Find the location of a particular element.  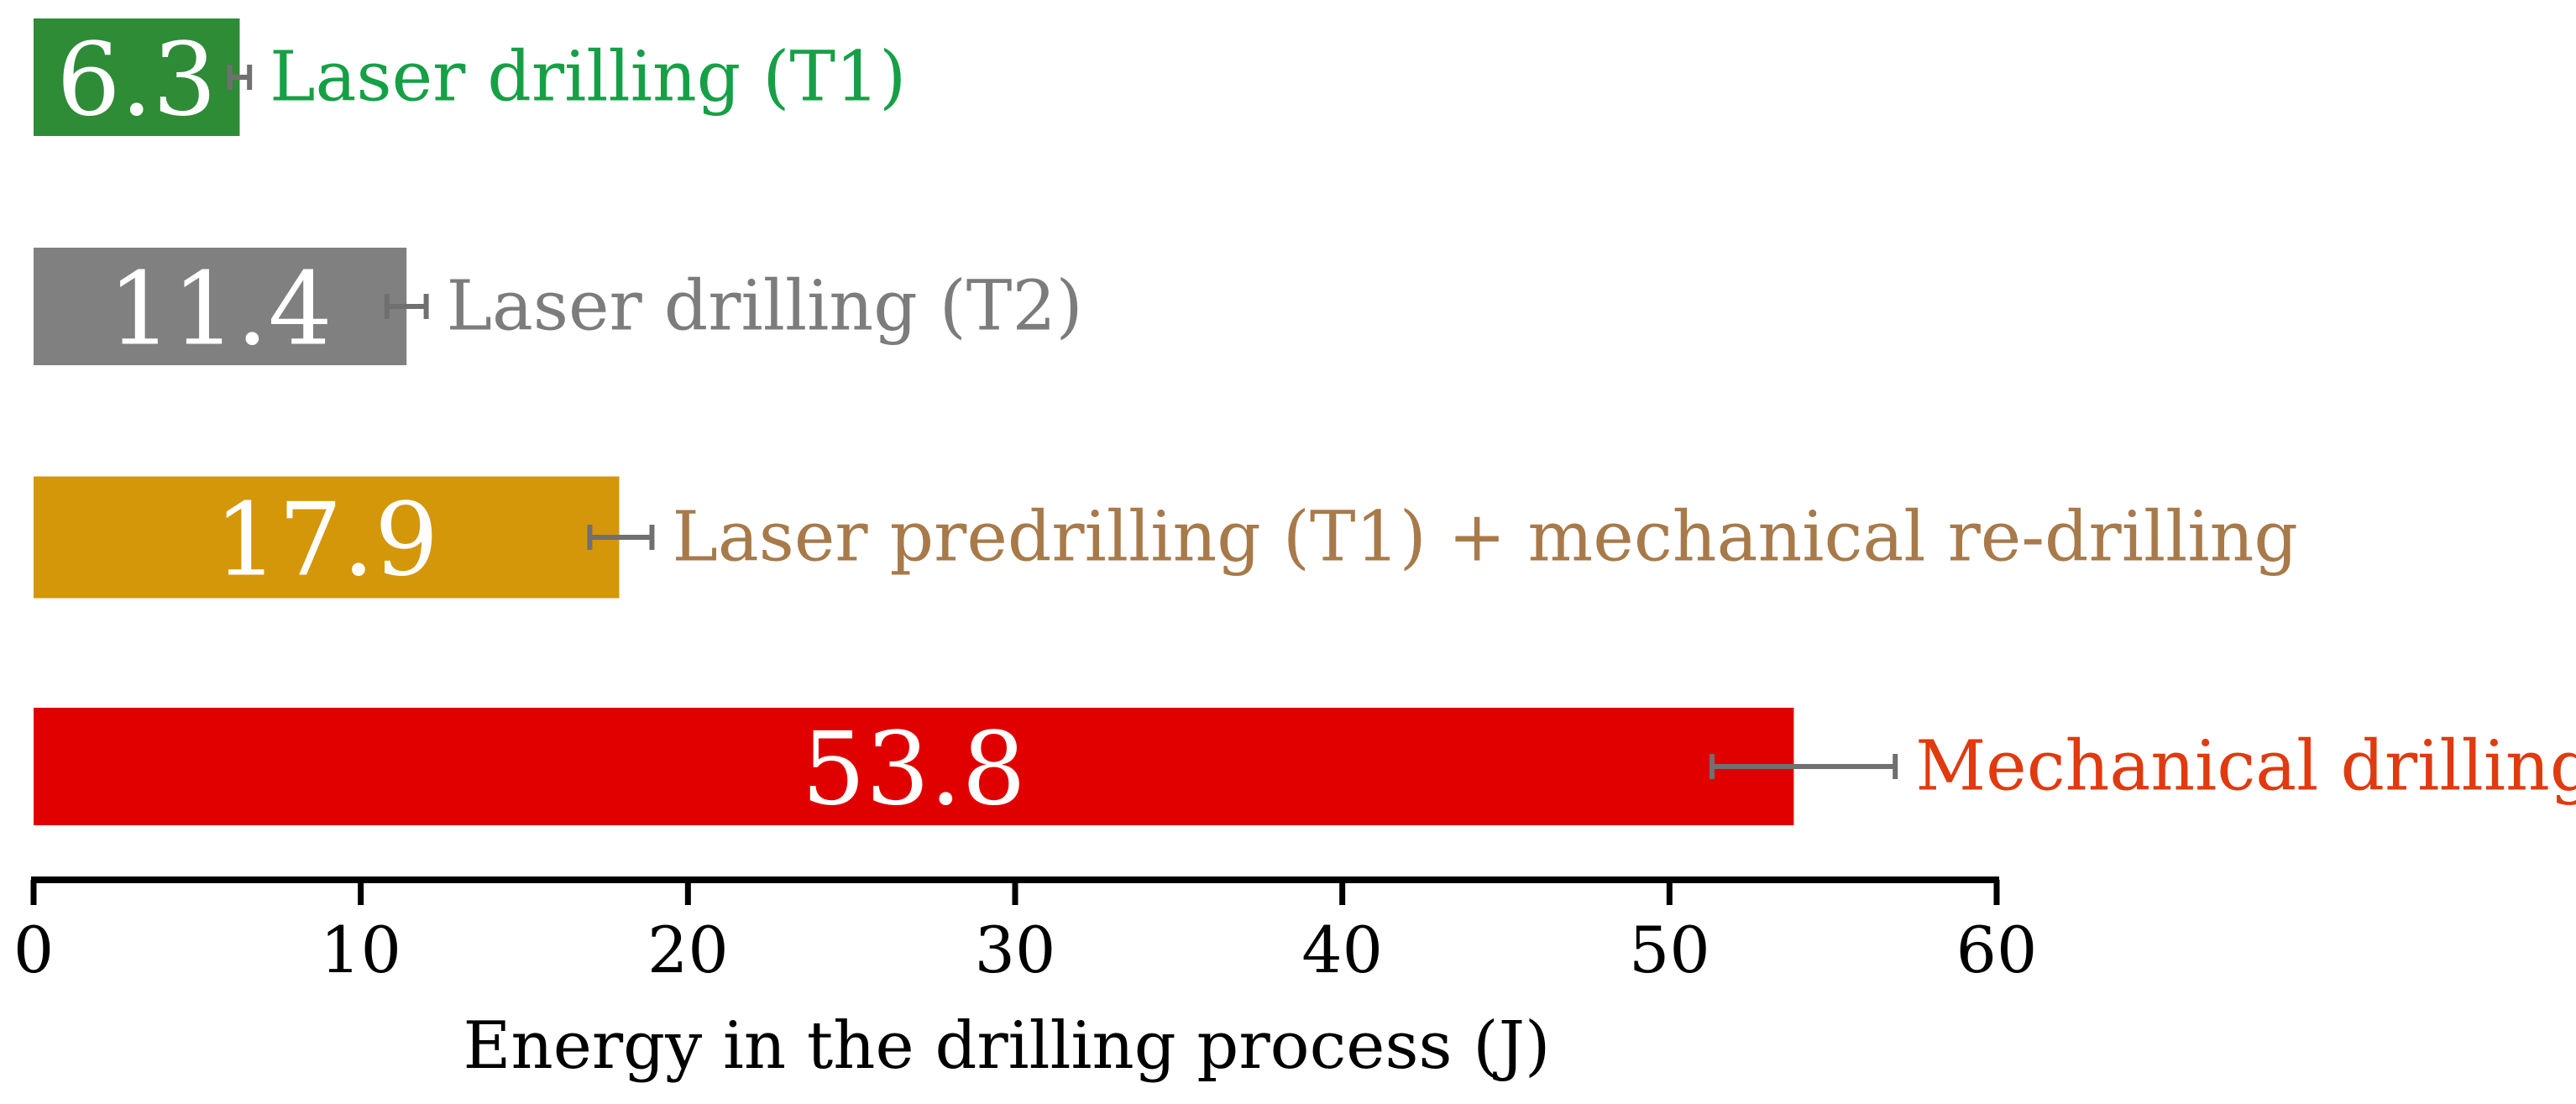

x-axis: 0 10 20 30 40 50 60 is located at coordinates (1026, 931).